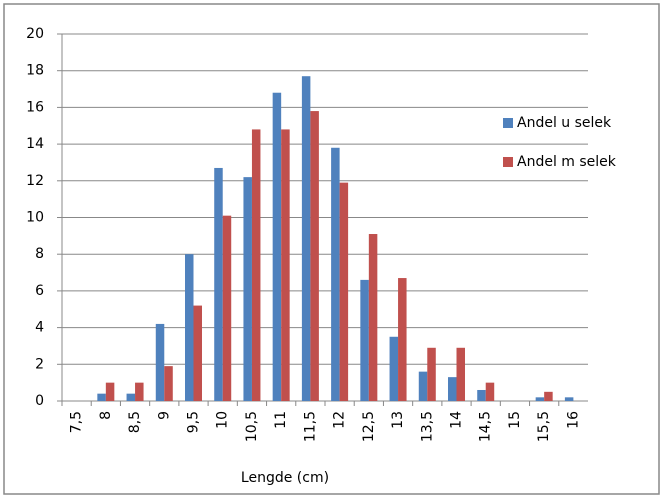  What do you see at coordinates (39, 401) in the screenshot?
I see `y-tick-label: 0` at bounding box center [39, 401].